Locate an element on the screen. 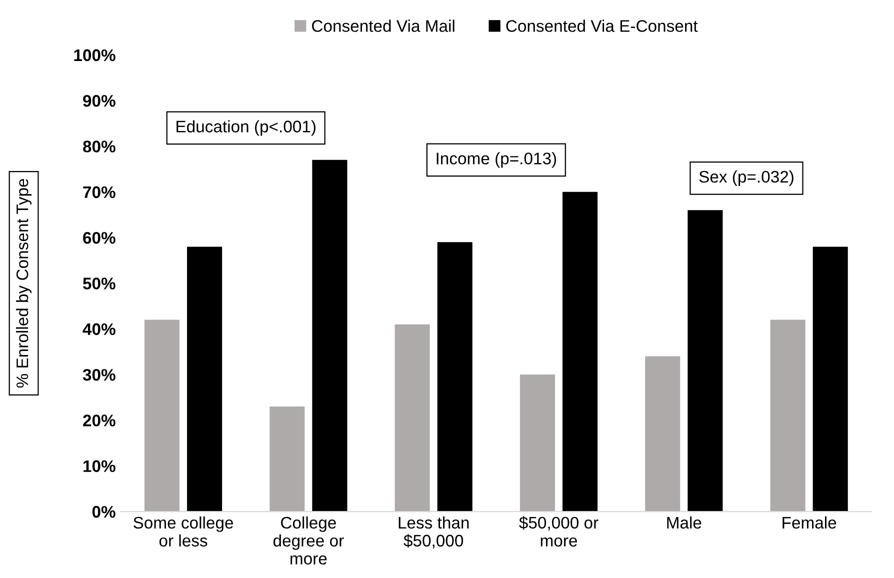  y-tick-label: 60% is located at coordinates (99, 238).